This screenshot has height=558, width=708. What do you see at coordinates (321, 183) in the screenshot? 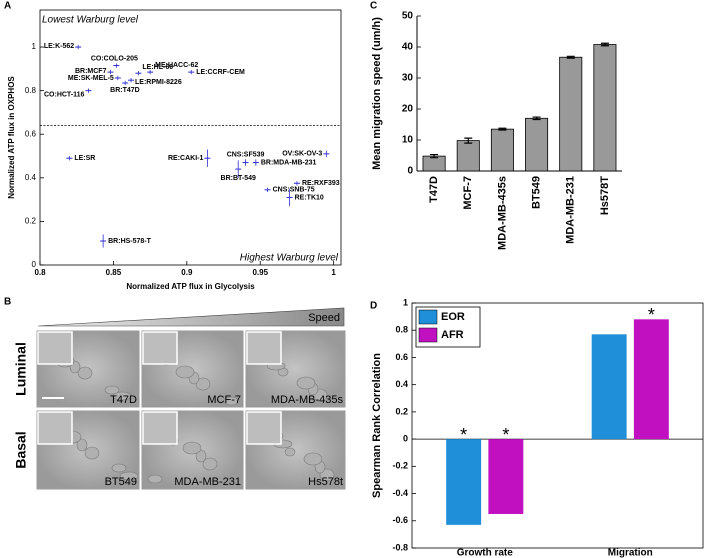
I see `point-label: RE:RXF393` at bounding box center [321, 183].